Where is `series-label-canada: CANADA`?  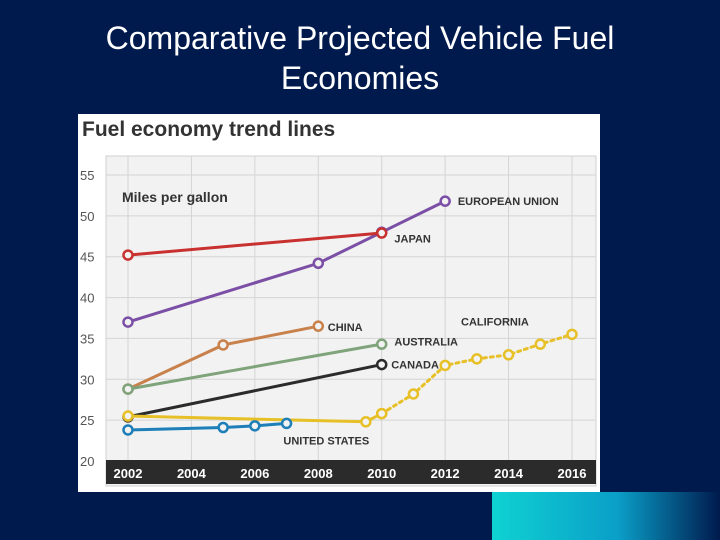 series-label-canada: CANADA is located at coordinates (415, 366).